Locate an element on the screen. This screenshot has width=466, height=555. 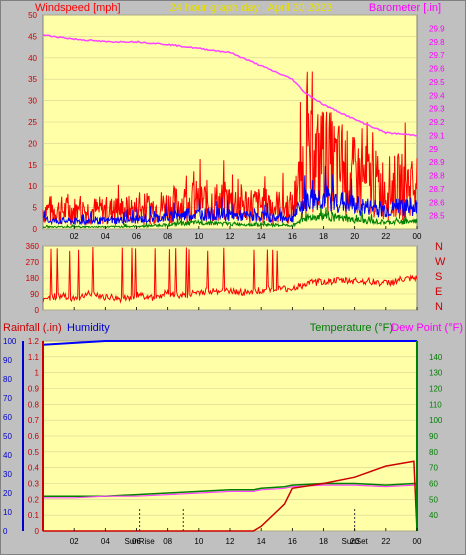
hour-tick-label: 10 is located at coordinates (198, 541).